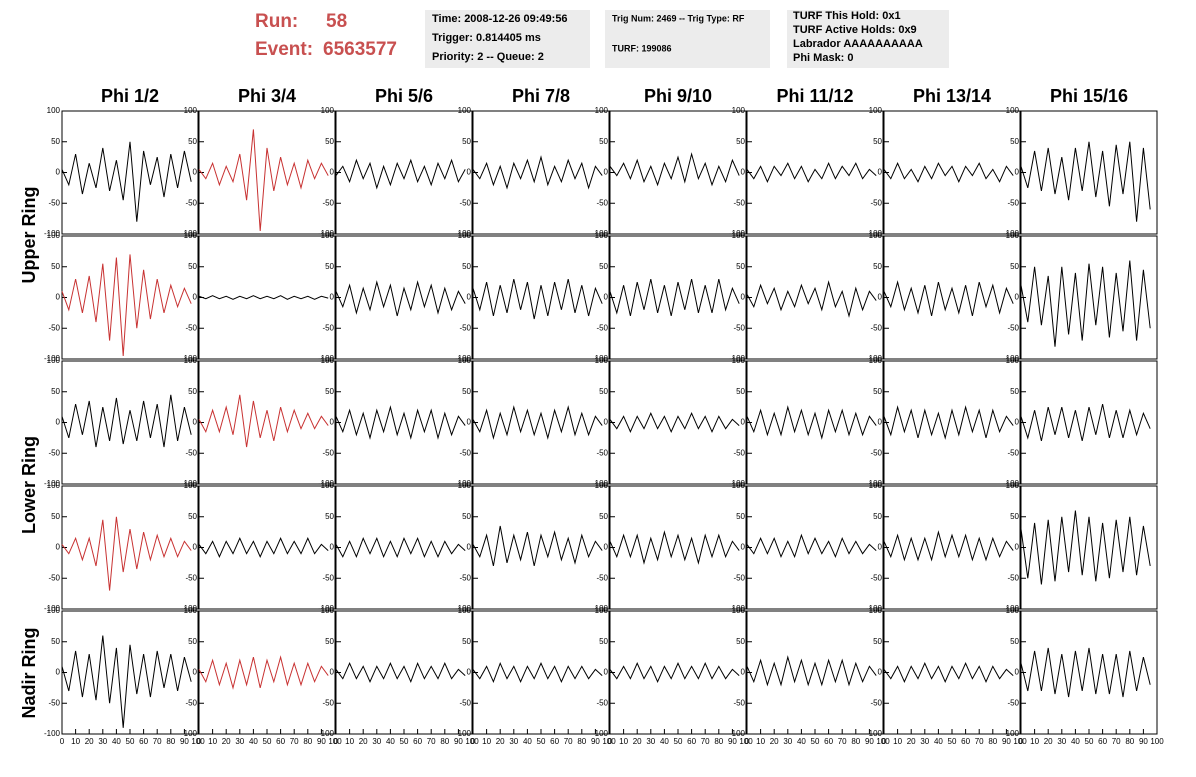 The height and width of the screenshot is (777, 1196). What do you see at coordinates (29, 672) in the screenshot?
I see `ring-label: Nadir Ring` at bounding box center [29, 672].